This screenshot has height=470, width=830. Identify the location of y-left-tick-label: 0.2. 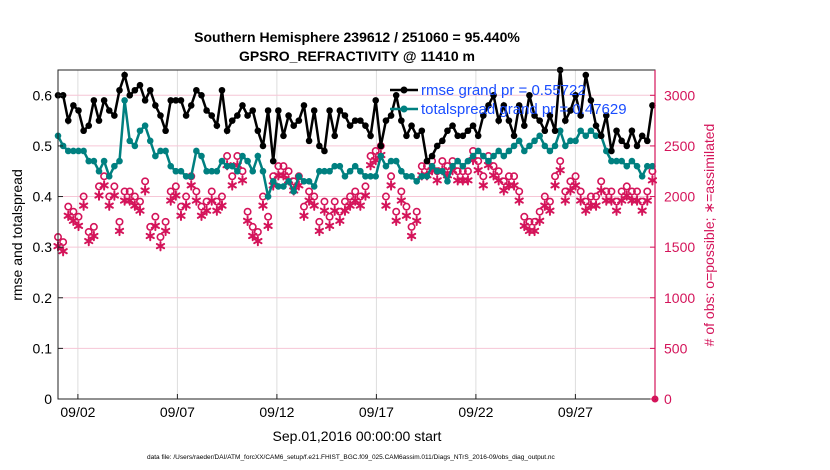
(43, 298).